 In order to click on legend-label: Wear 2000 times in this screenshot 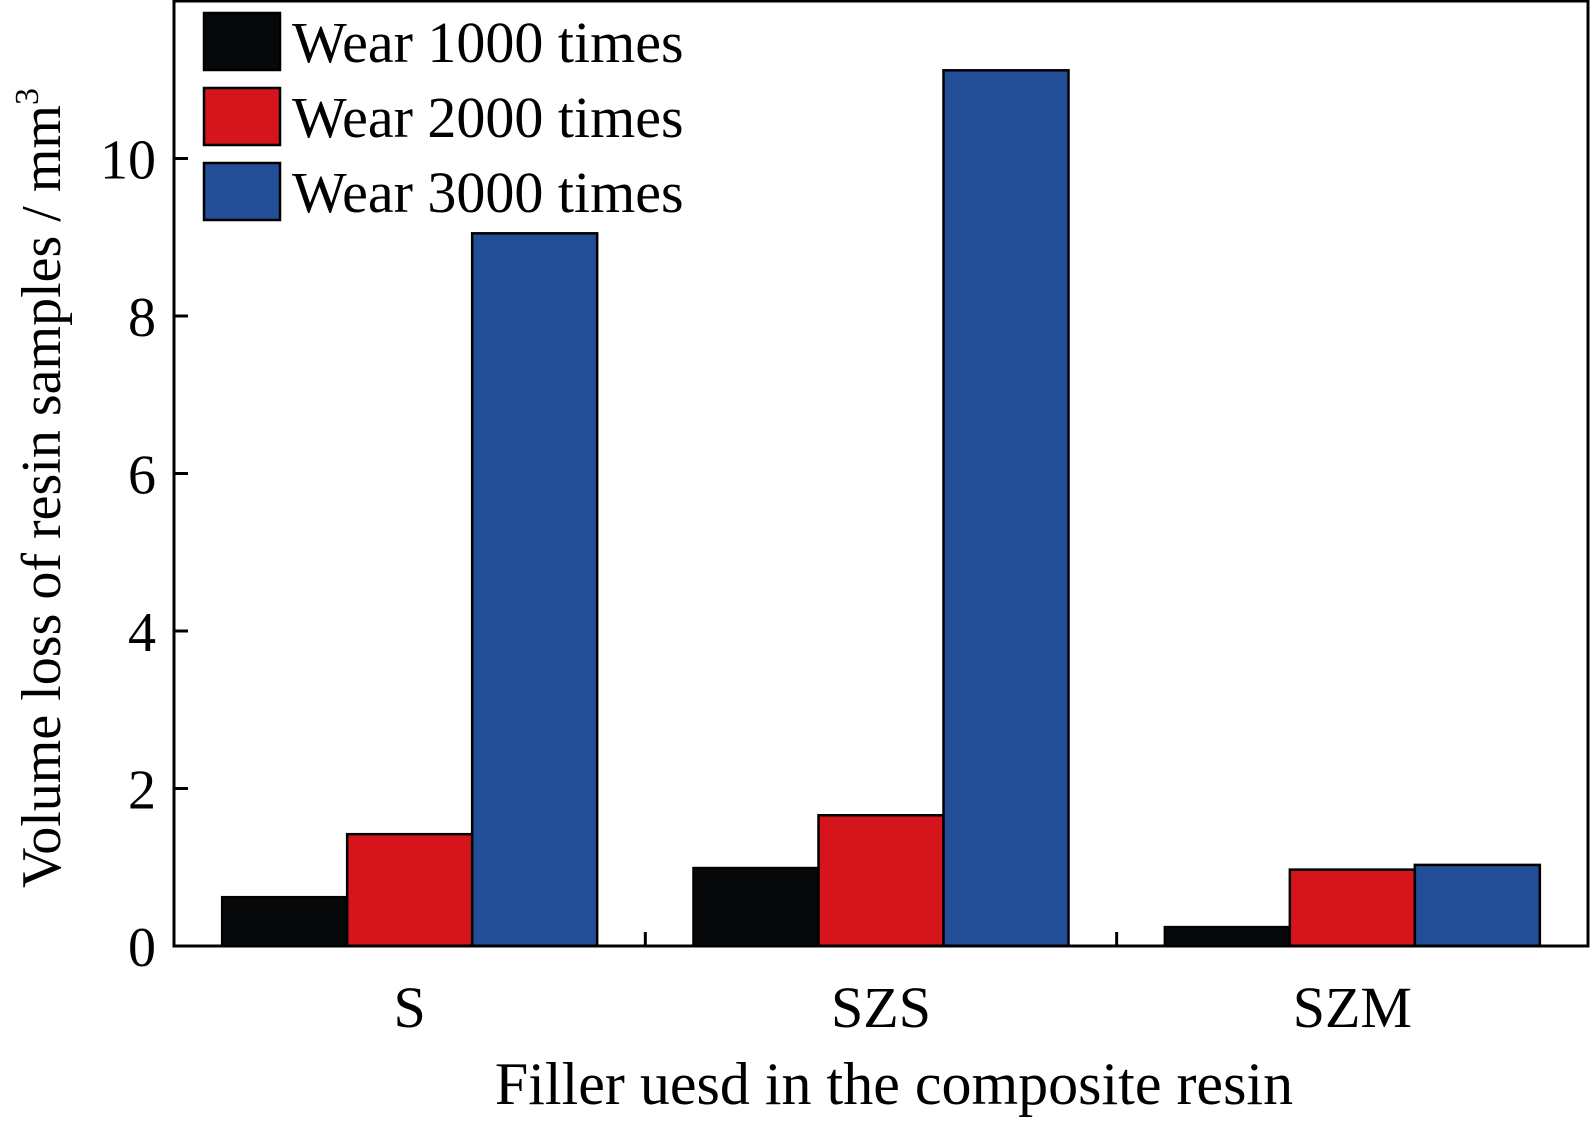, I will do `click(488, 117)`.